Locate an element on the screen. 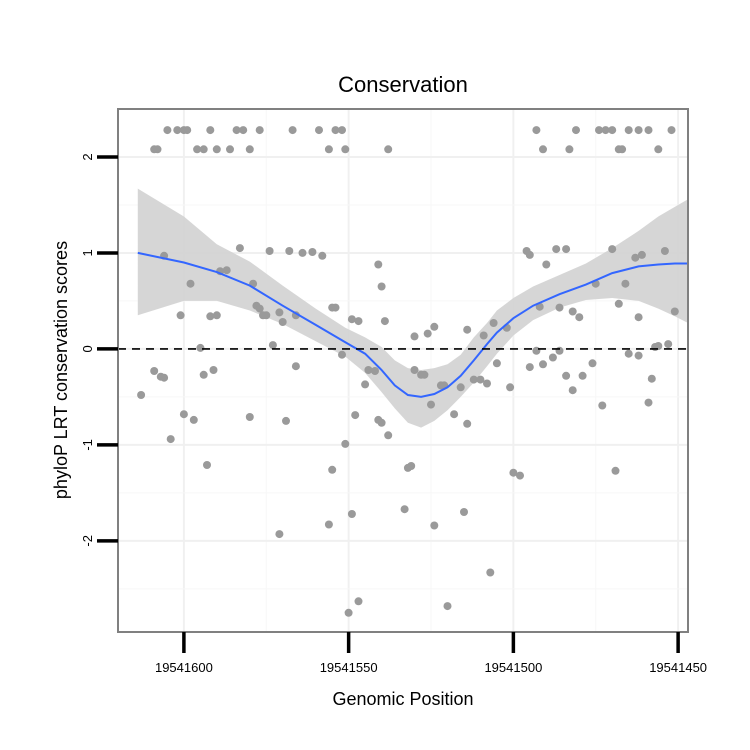 Image resolution: width=750 pixels, height=750 pixels. y-axis-title: phyloP LRT conservation scores is located at coordinates (61, 370).